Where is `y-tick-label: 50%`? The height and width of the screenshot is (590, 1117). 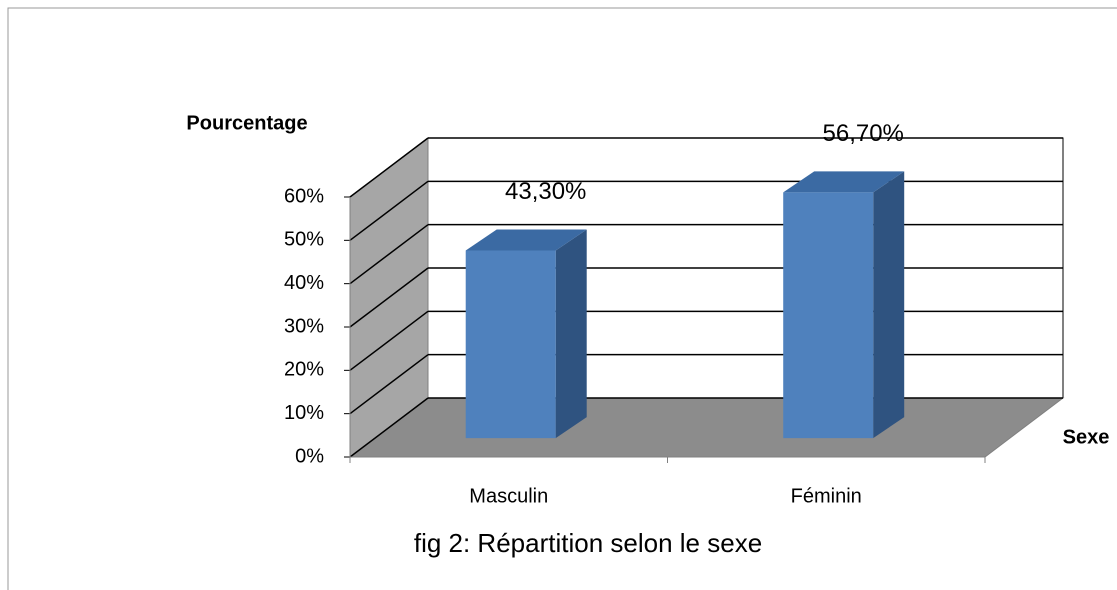
y-tick-label: 50% is located at coordinates (304, 240).